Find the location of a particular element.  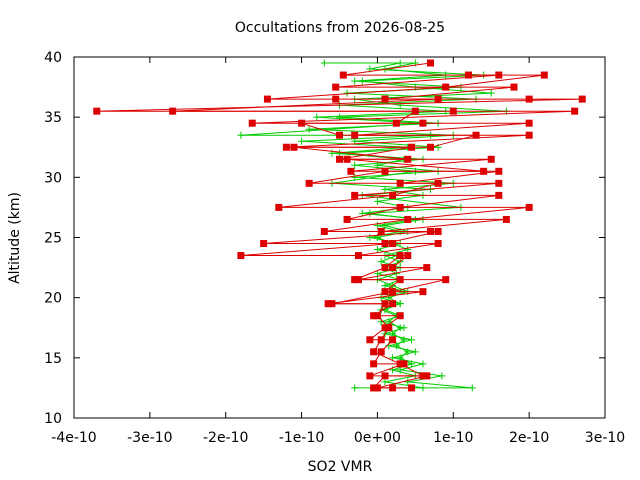

x-tick-label: 3e-10 is located at coordinates (605, 438).